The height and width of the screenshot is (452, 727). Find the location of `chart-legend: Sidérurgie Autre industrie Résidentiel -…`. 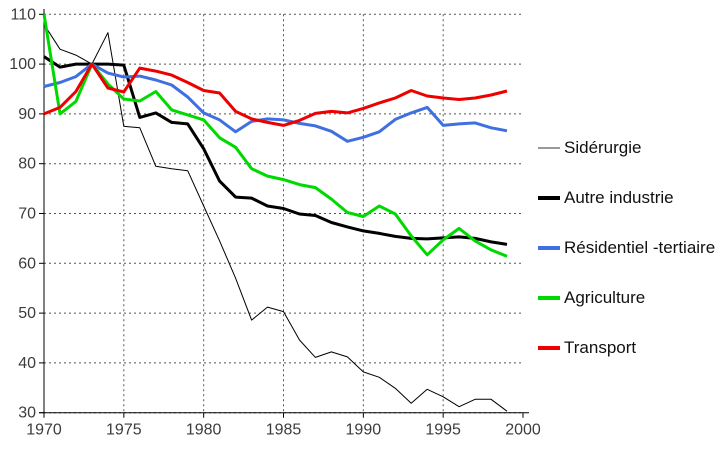

chart-legend: Sidérurgie Autre industrie Résidentiel -… is located at coordinates (632, 248).